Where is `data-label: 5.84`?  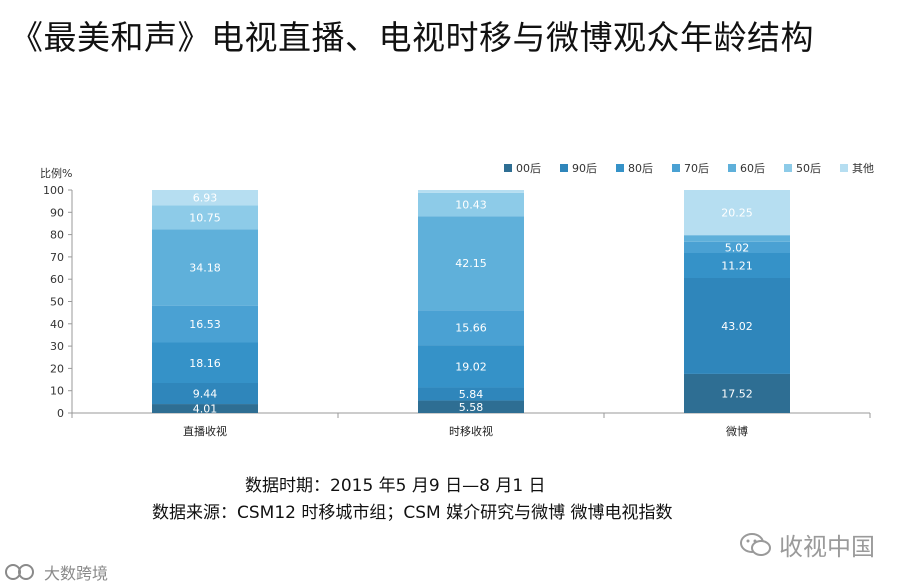
data-label: 5.84 is located at coordinates (471, 394).